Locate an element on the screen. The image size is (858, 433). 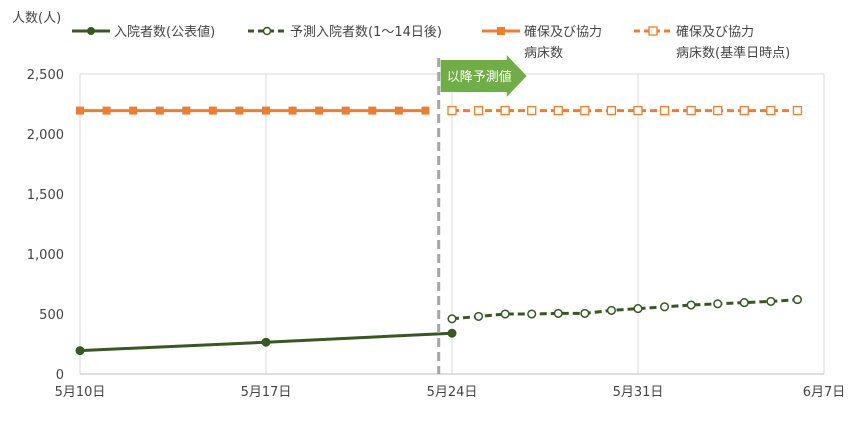
forecast-annotation: 以降予測値 is located at coordinates (482, 214).